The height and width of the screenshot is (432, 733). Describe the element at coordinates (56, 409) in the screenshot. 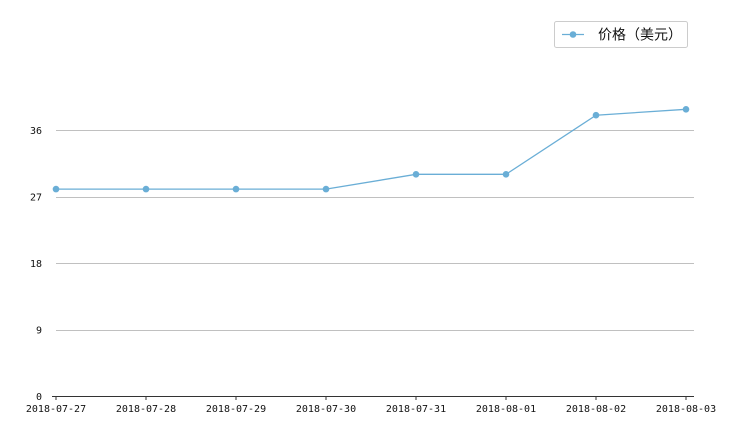

I see `x-tick-label: 2018-07-27` at that location.